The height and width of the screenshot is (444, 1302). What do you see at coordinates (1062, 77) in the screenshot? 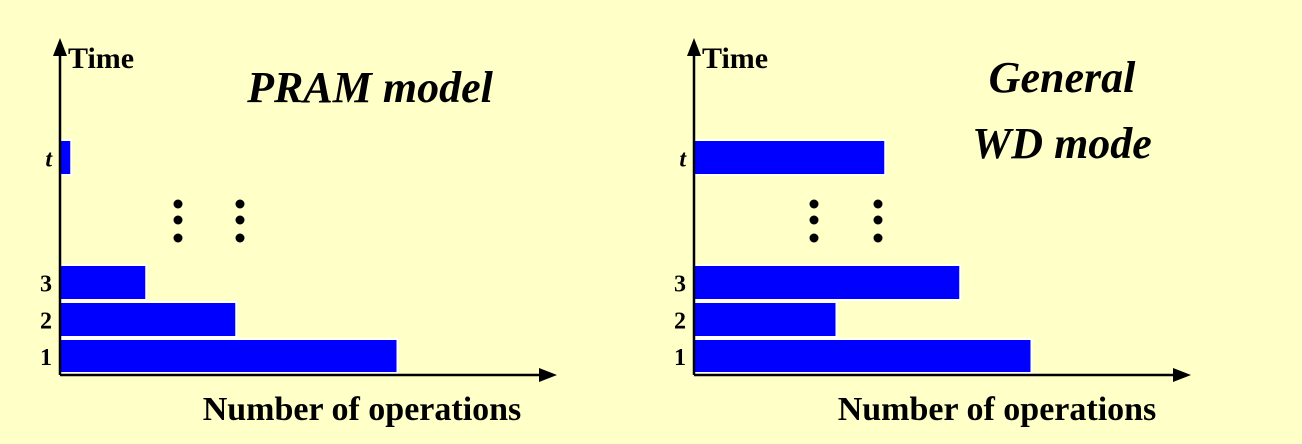
I see `title-line-wd-0: General` at bounding box center [1062, 77].